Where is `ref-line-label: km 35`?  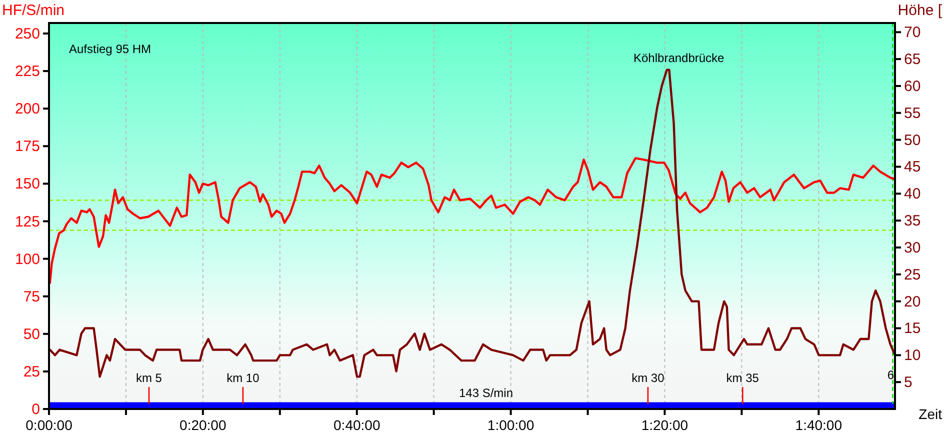 ref-line-label: km 35 is located at coordinates (743, 378).